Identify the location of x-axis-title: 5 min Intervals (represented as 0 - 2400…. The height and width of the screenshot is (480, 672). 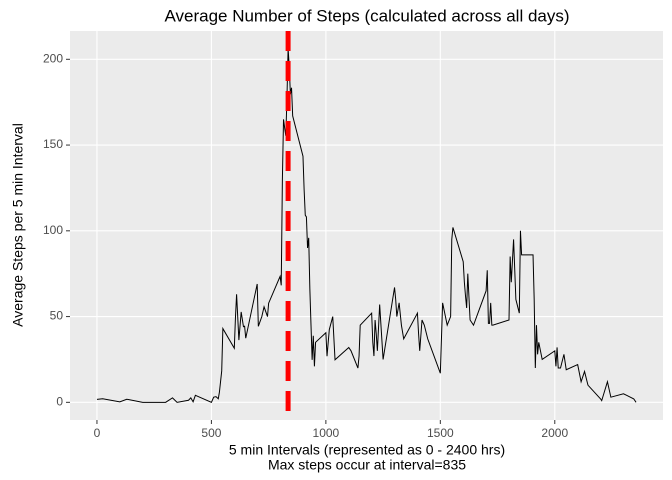
(367, 450).